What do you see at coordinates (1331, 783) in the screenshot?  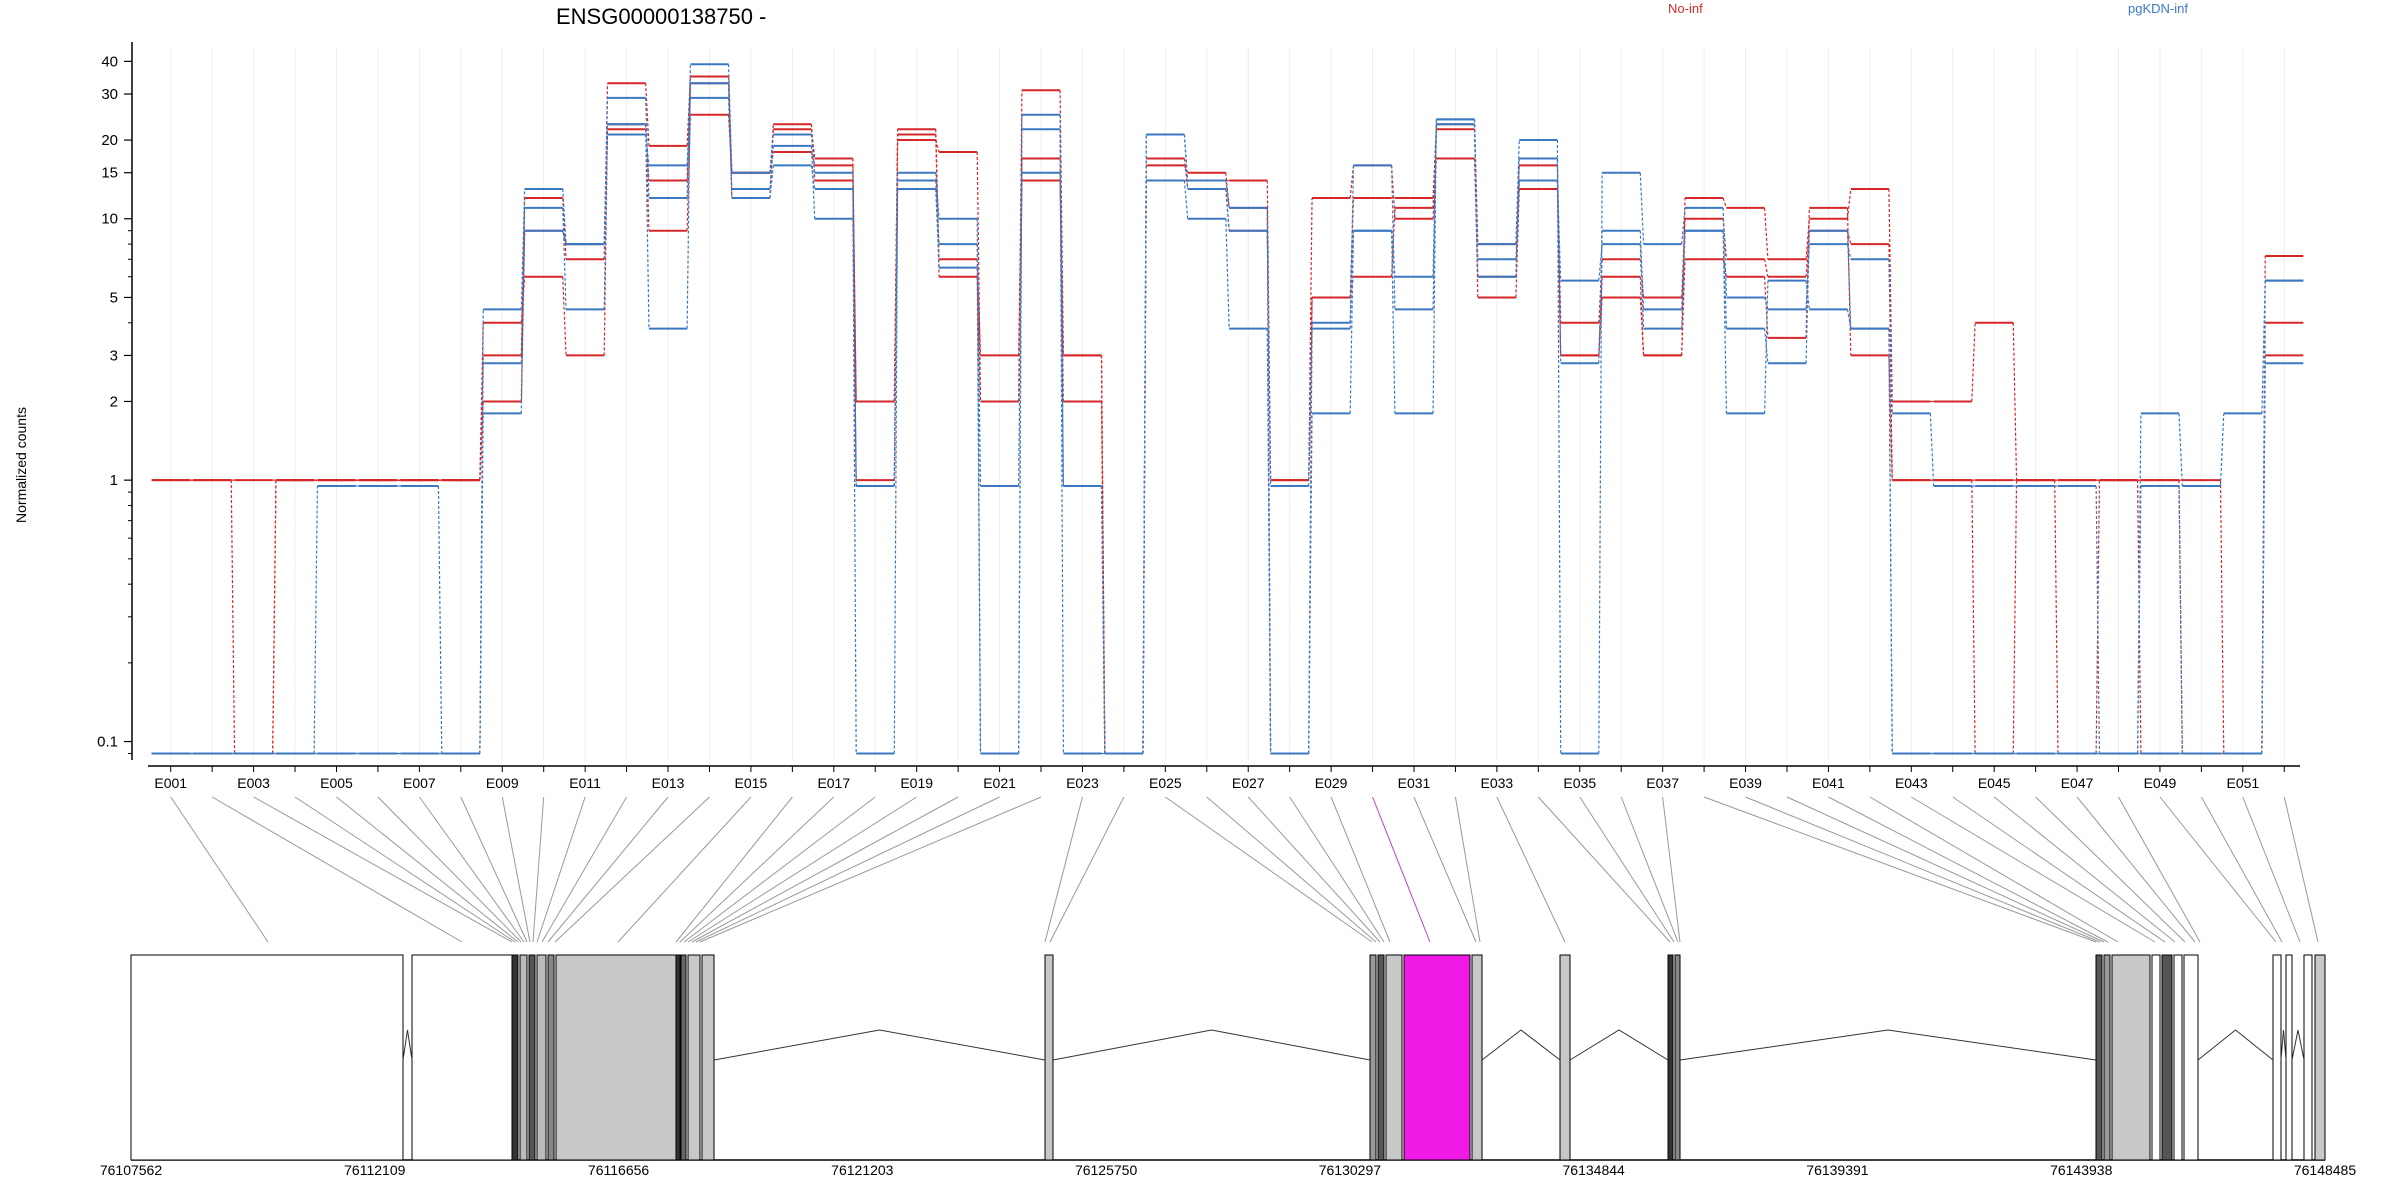 I see `x-tick-label: E029` at bounding box center [1331, 783].